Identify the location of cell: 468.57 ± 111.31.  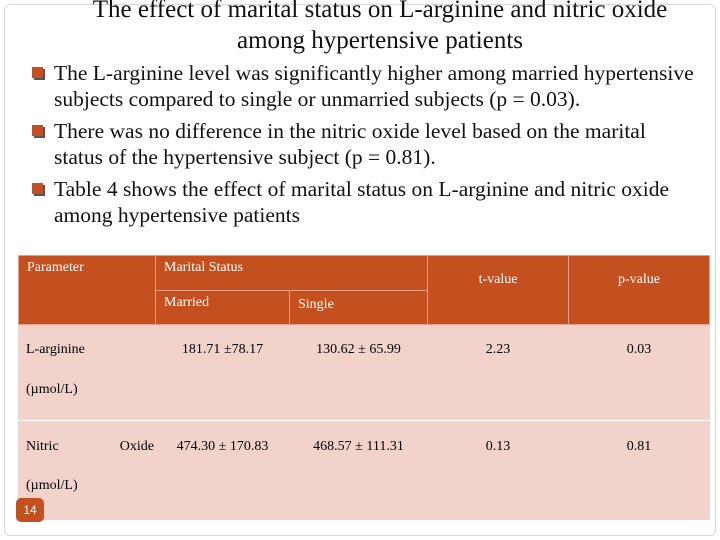
(358, 446).